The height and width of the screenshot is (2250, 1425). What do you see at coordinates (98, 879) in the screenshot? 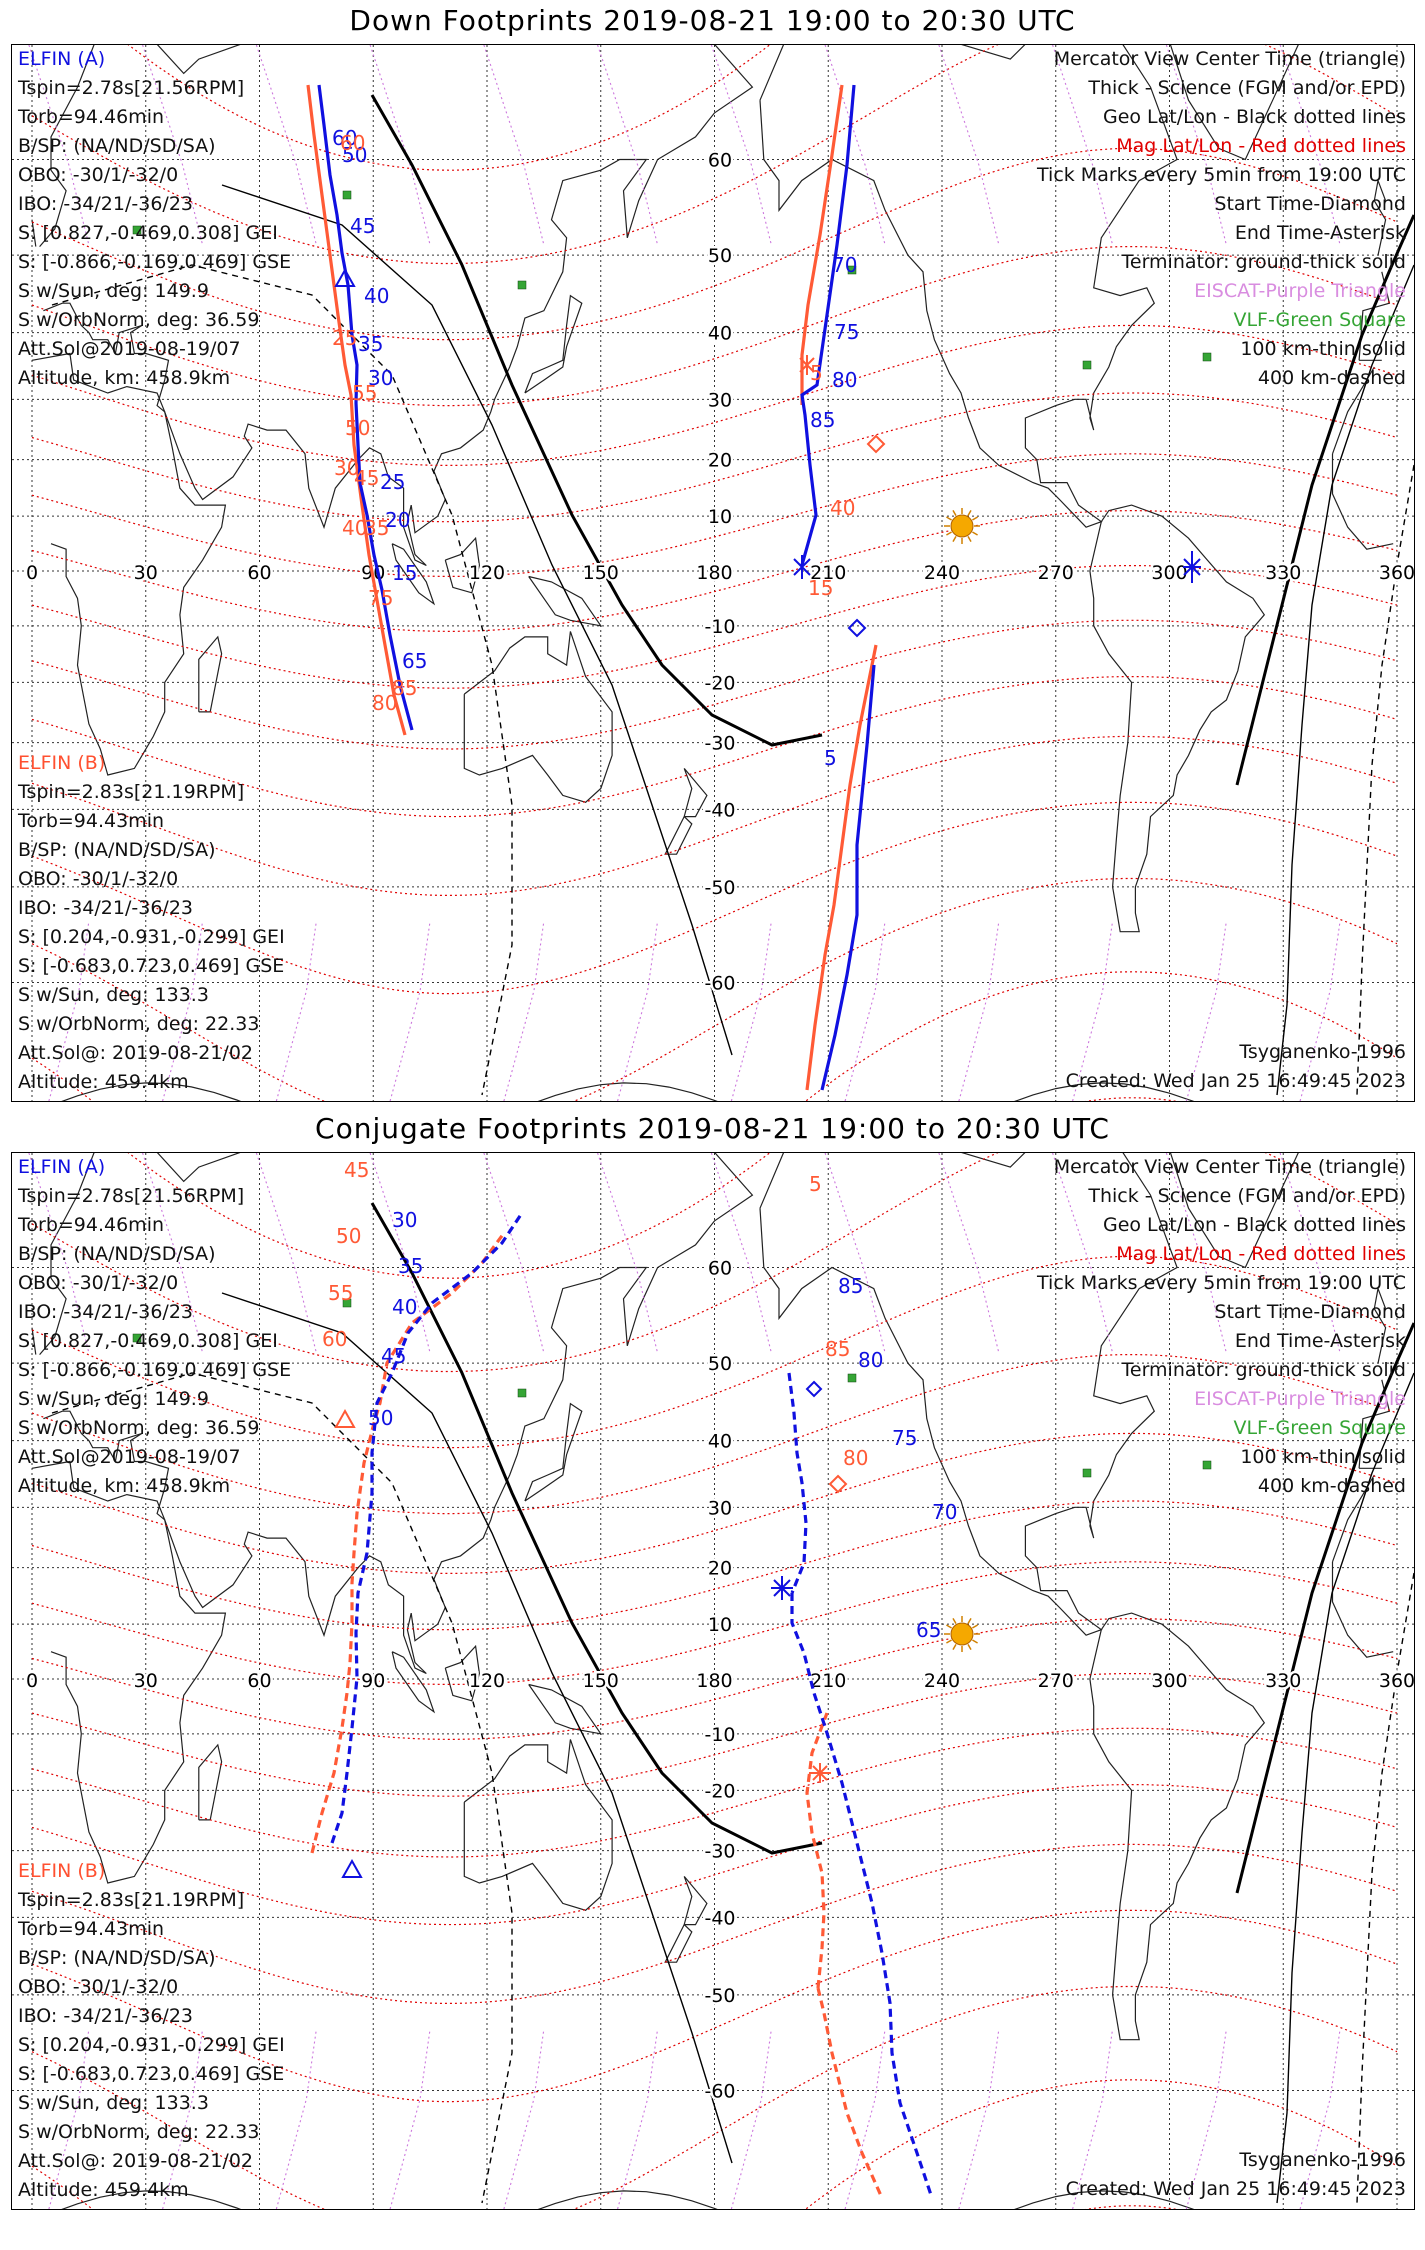
I see `elfin-b-info-line: OBO: -30/1/-32/0` at bounding box center [98, 879].